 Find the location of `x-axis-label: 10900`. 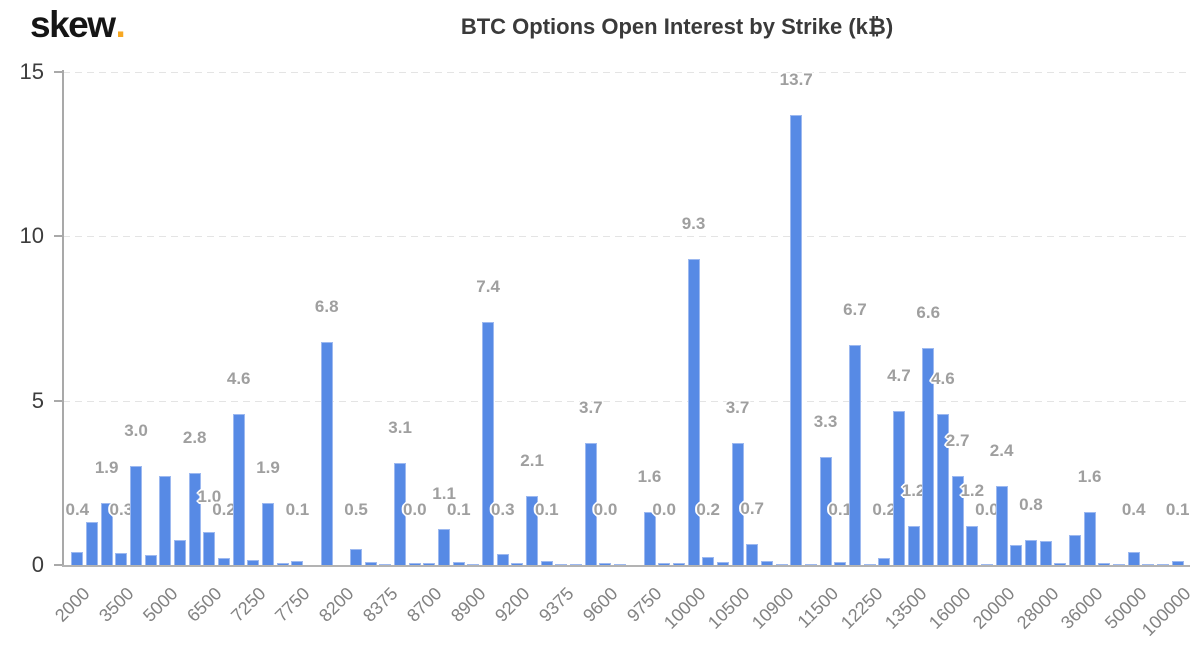

x-axis-label: 10900 is located at coordinates (773, 608).